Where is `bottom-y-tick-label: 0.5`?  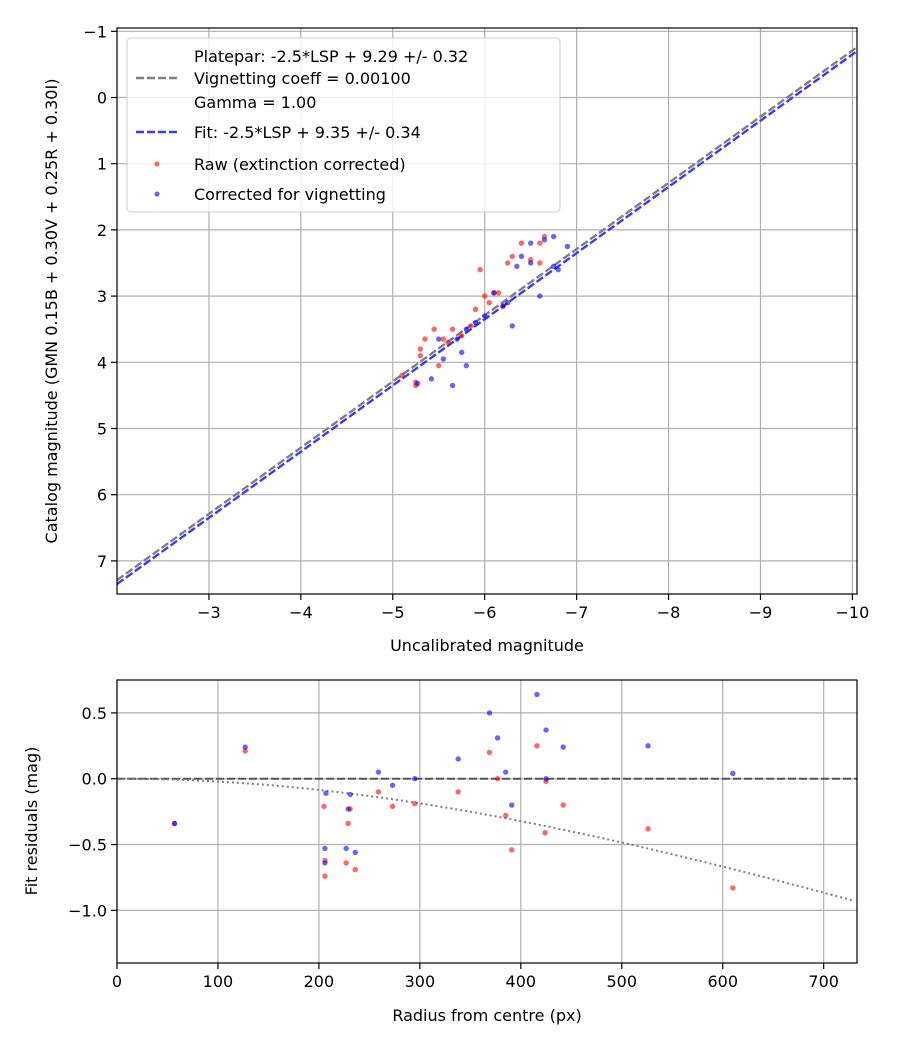
bottom-y-tick-label: 0.5 is located at coordinates (94, 713).